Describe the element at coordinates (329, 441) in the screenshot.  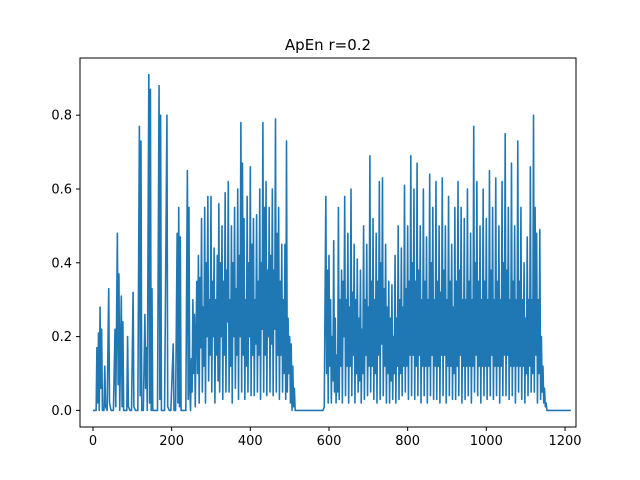
I see `x-tick-label: 600` at that location.